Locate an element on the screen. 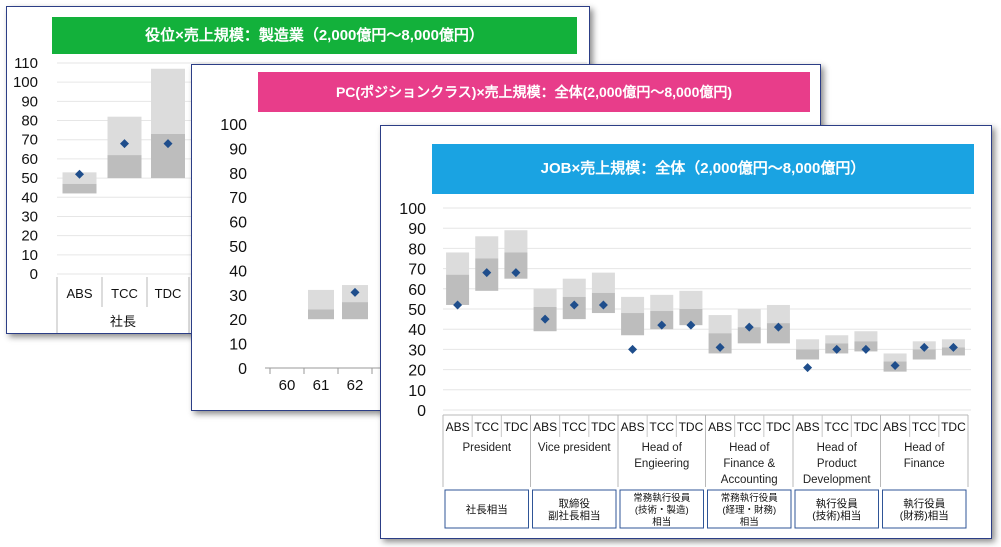  group-label: 社長 is located at coordinates (123, 321).